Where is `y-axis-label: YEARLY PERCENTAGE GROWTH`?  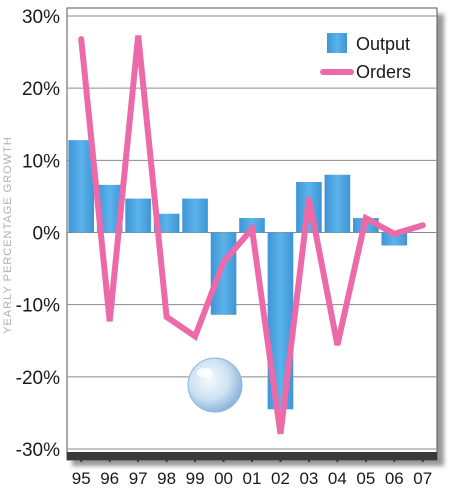 y-axis-label: YEARLY PERCENTAGE GROWTH is located at coordinates (8, 235).